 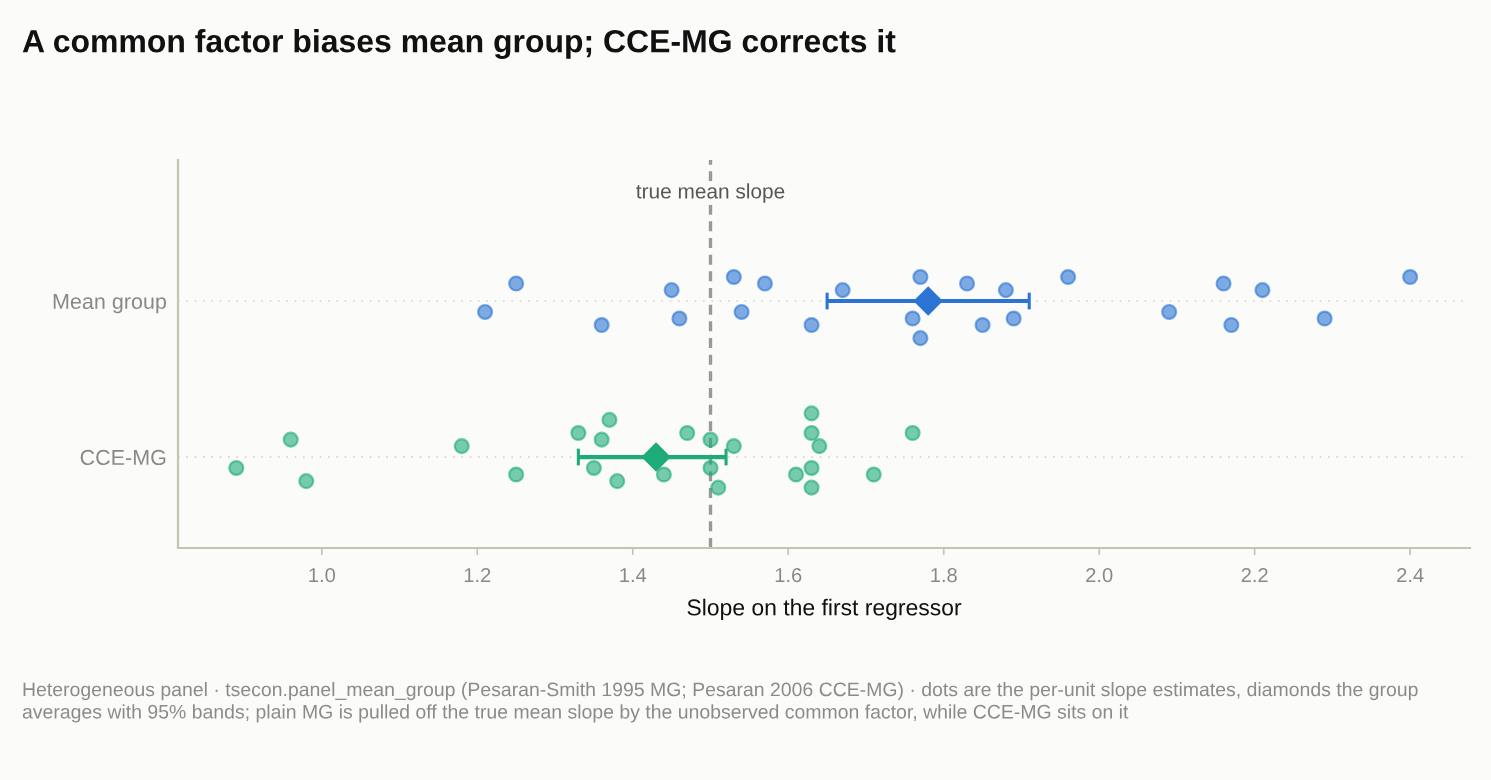 What do you see at coordinates (459, 44) in the screenshot?
I see `chart-title: A common factor biases mean group; CCE-MG corrects it` at bounding box center [459, 44].